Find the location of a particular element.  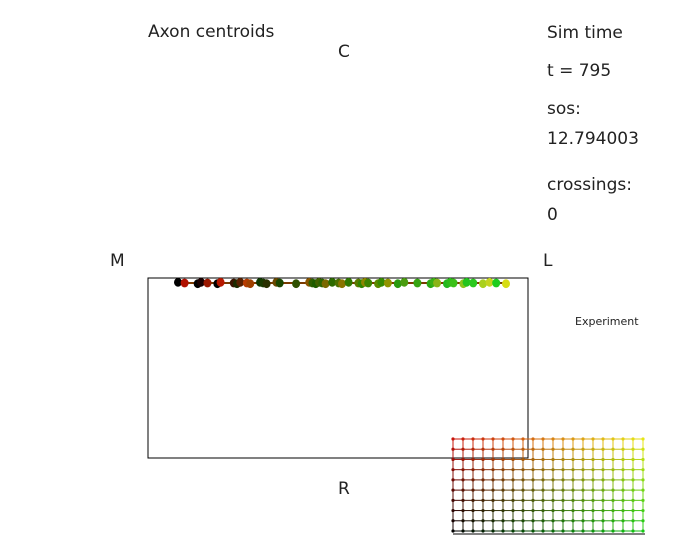

sos-value: 12.794003 is located at coordinates (593, 139).